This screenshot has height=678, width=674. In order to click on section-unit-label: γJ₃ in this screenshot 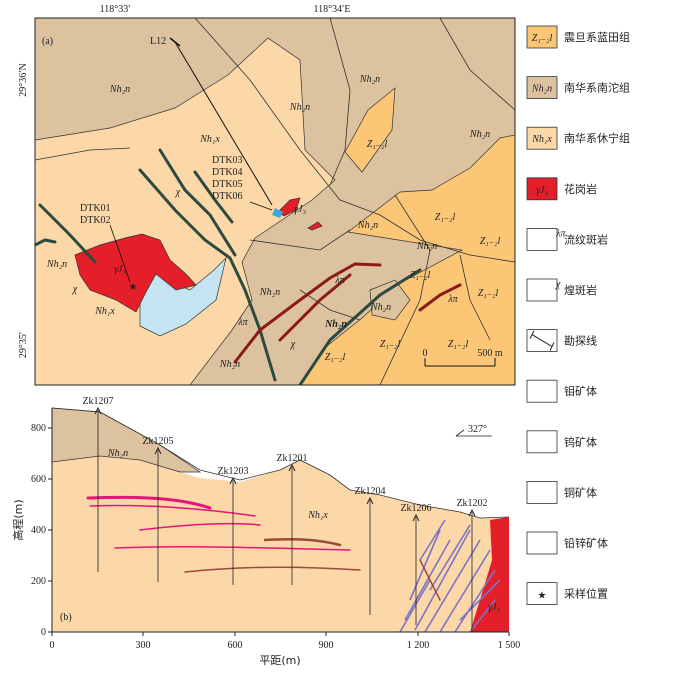, I will do `click(494, 607)`.